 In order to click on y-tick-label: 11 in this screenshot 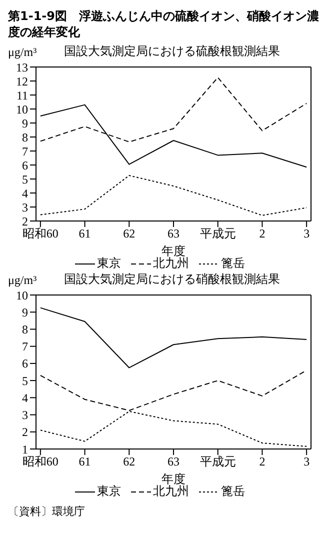, I will do `click(22, 95)`.